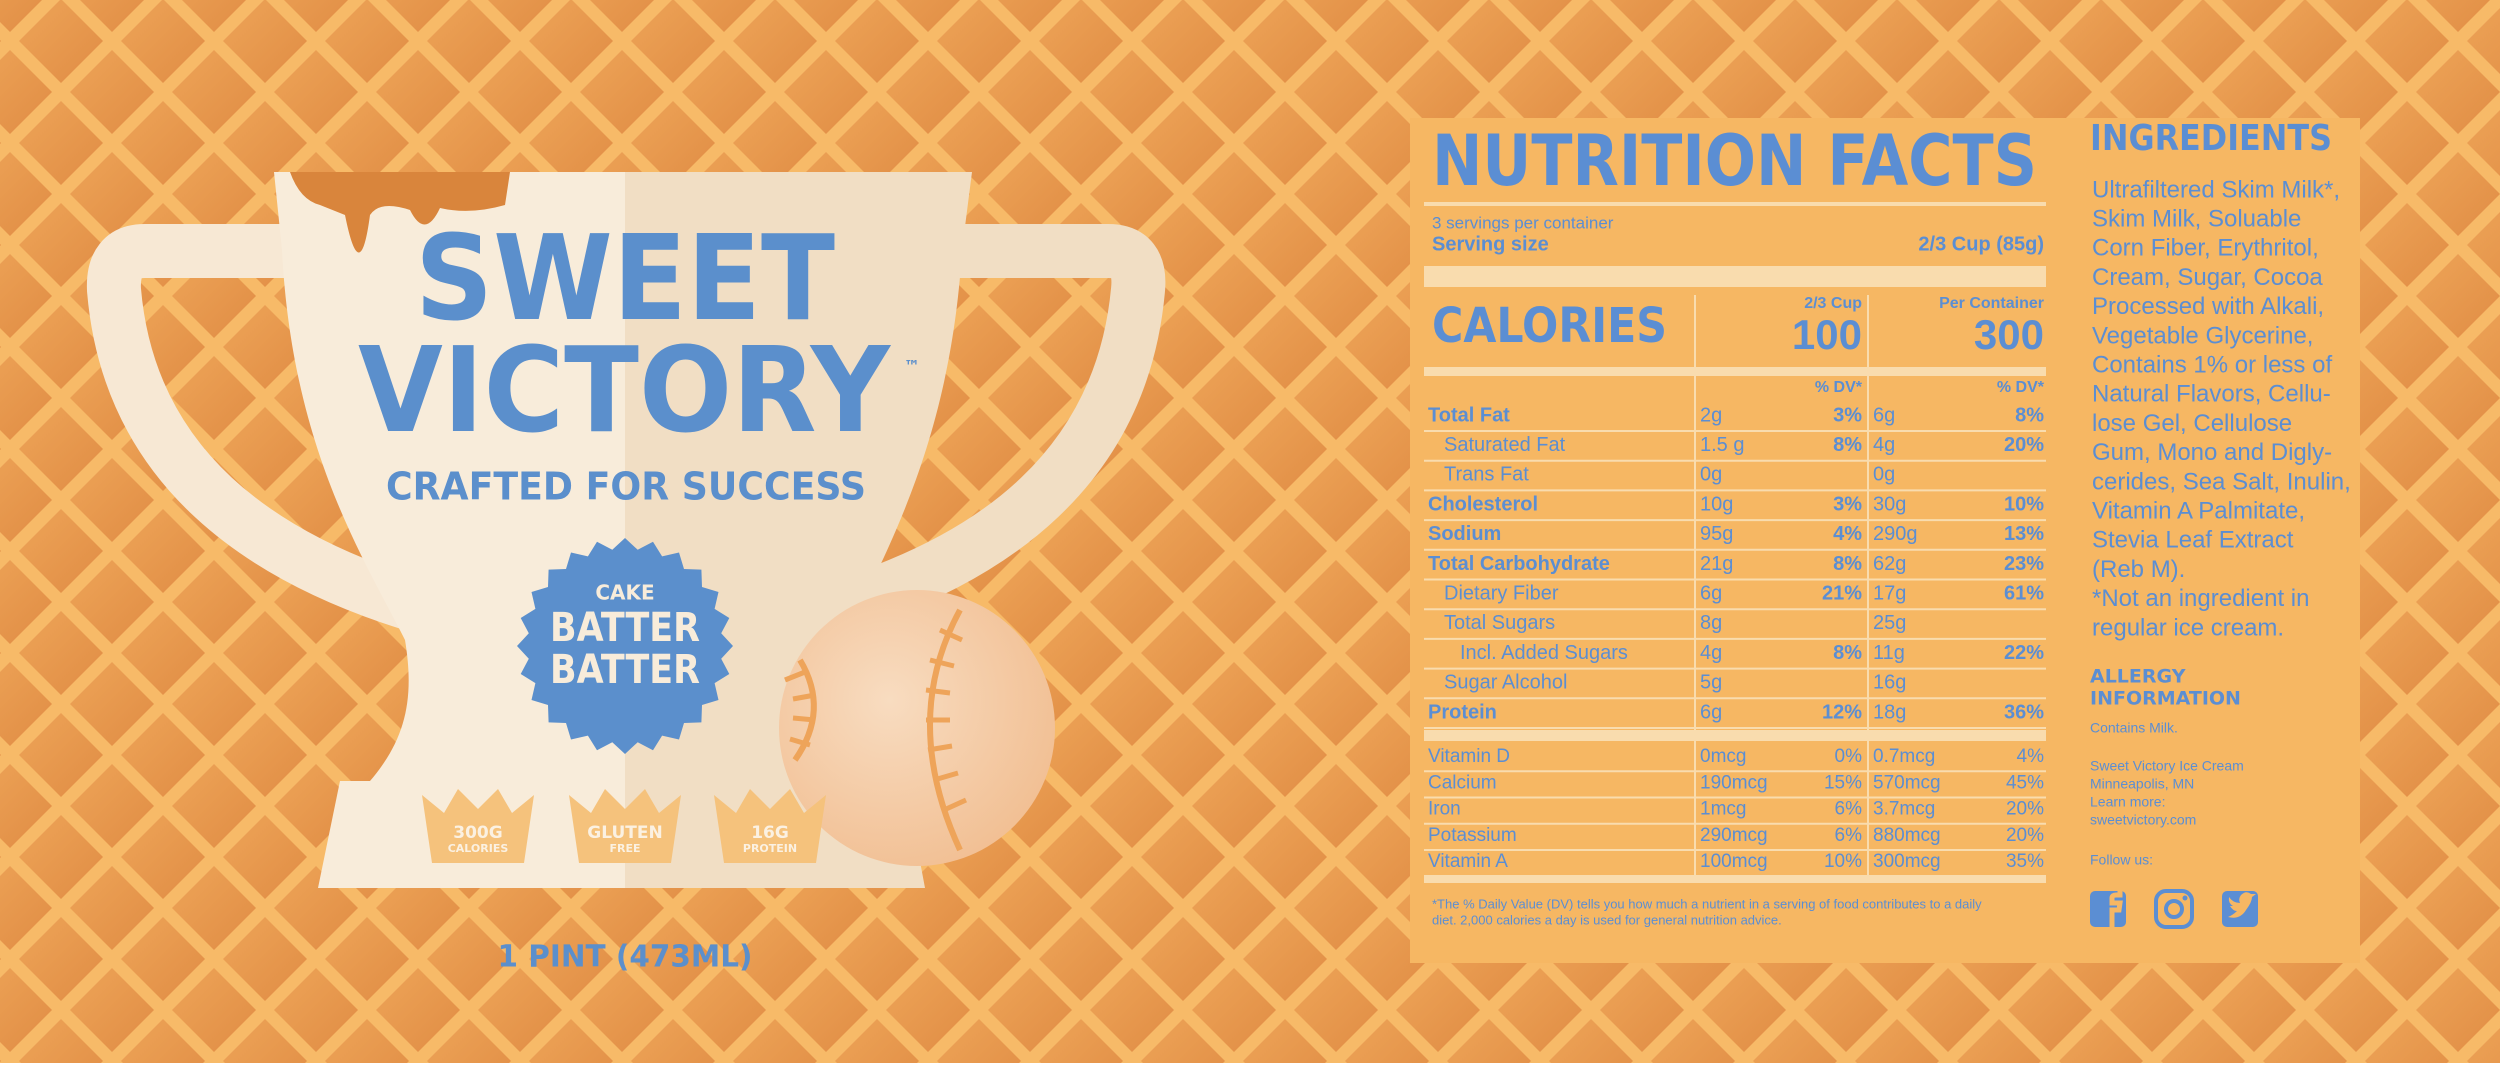  Describe the element at coordinates (1991, 303) in the screenshot. I see `column-header: Per Container` at that location.